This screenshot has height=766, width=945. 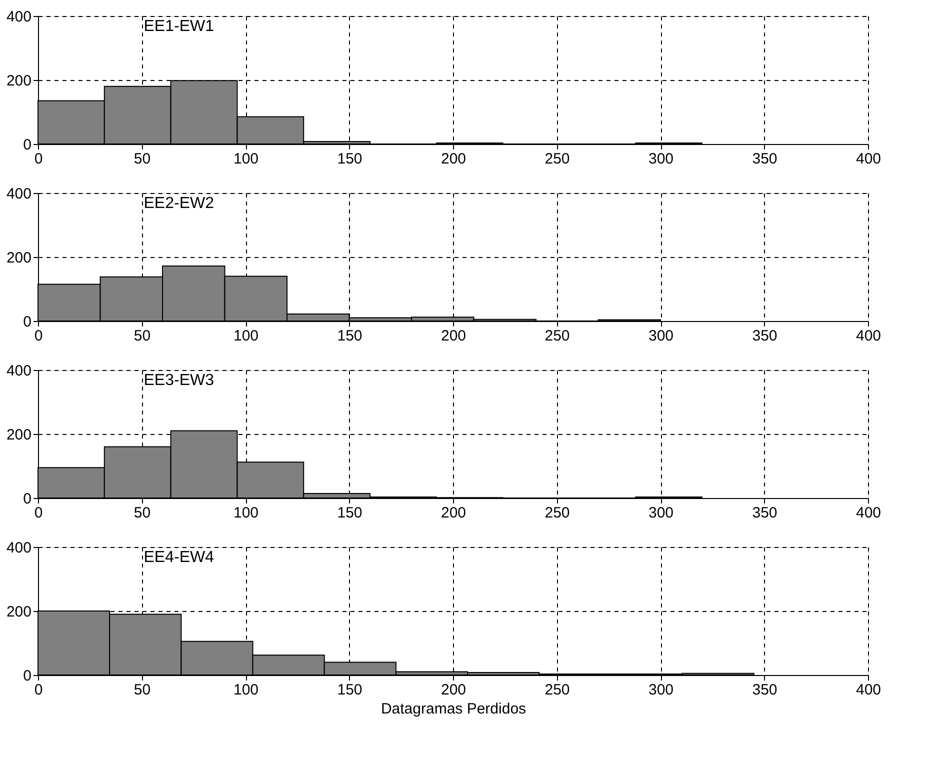 What do you see at coordinates (453, 709) in the screenshot?
I see `x-axis-title: Datagramas Perdidos` at bounding box center [453, 709].